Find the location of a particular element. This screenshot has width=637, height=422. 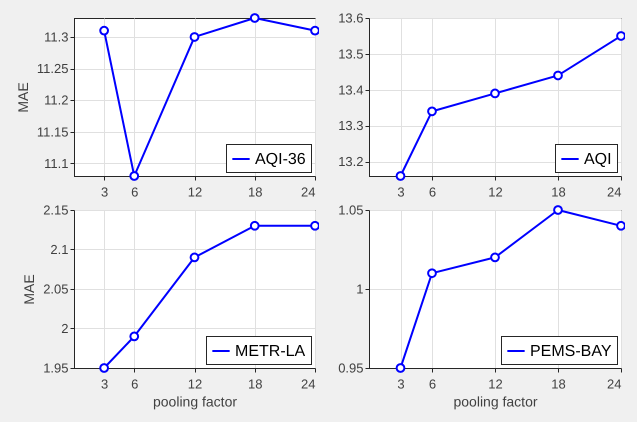

y-tick-label: 2.15 is located at coordinates (55, 210).